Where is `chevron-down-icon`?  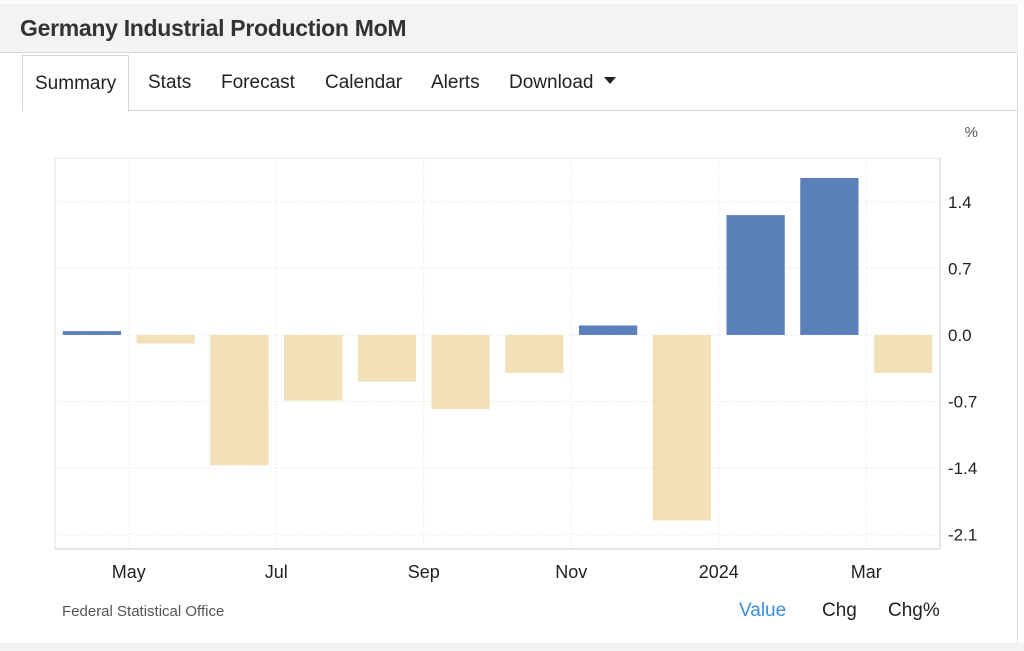
chevron-down-icon is located at coordinates (609, 81).